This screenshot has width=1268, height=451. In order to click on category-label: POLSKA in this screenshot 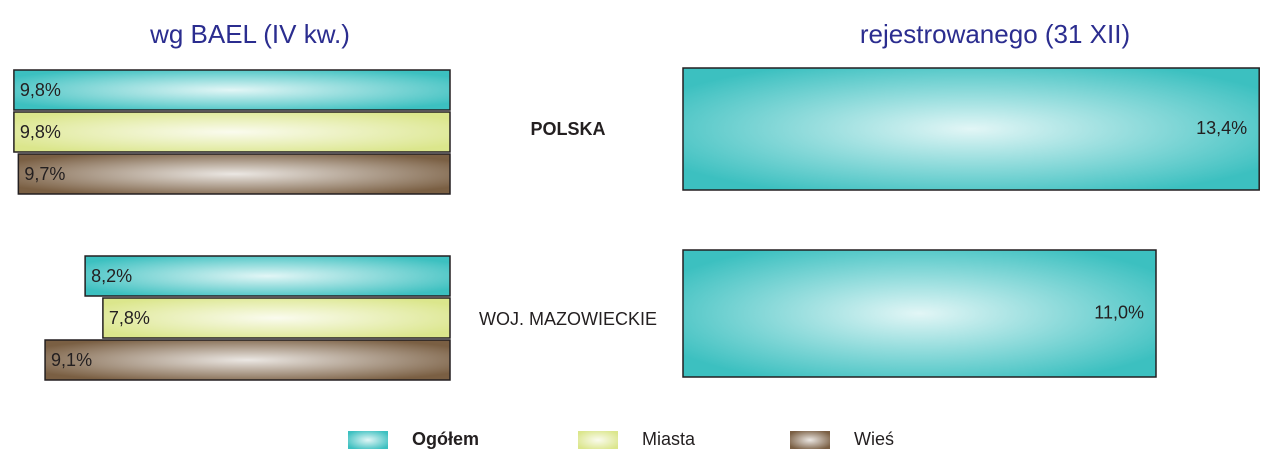, I will do `click(567, 129)`.